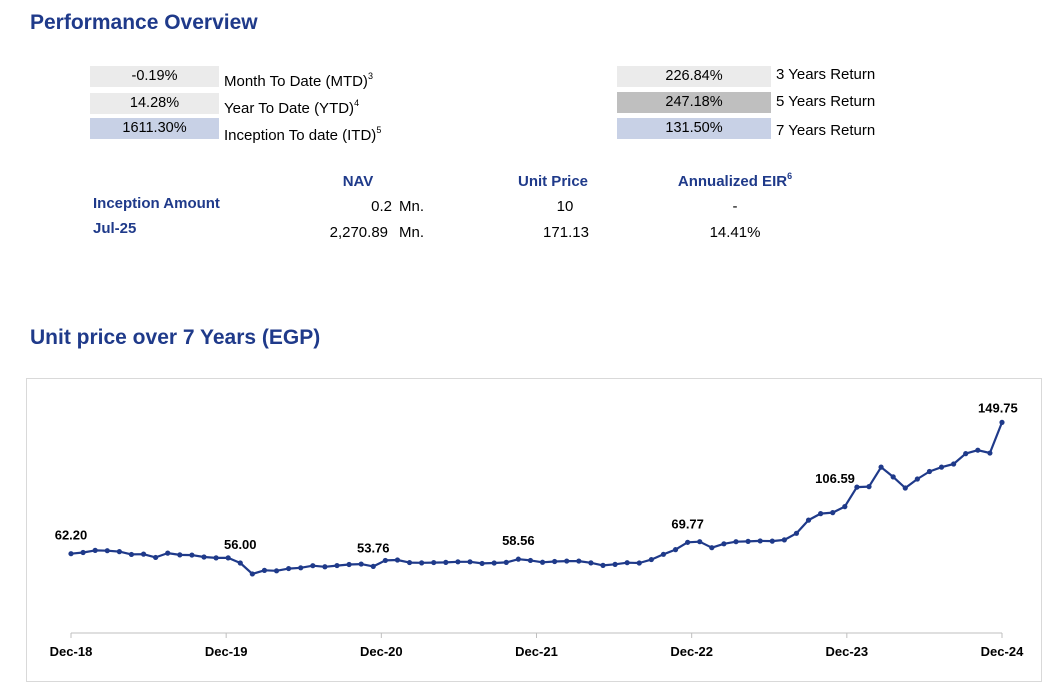 The width and height of the screenshot is (1052, 696). What do you see at coordinates (735, 232) in the screenshot?
I see `jul-25-eir: 14.41%` at bounding box center [735, 232].